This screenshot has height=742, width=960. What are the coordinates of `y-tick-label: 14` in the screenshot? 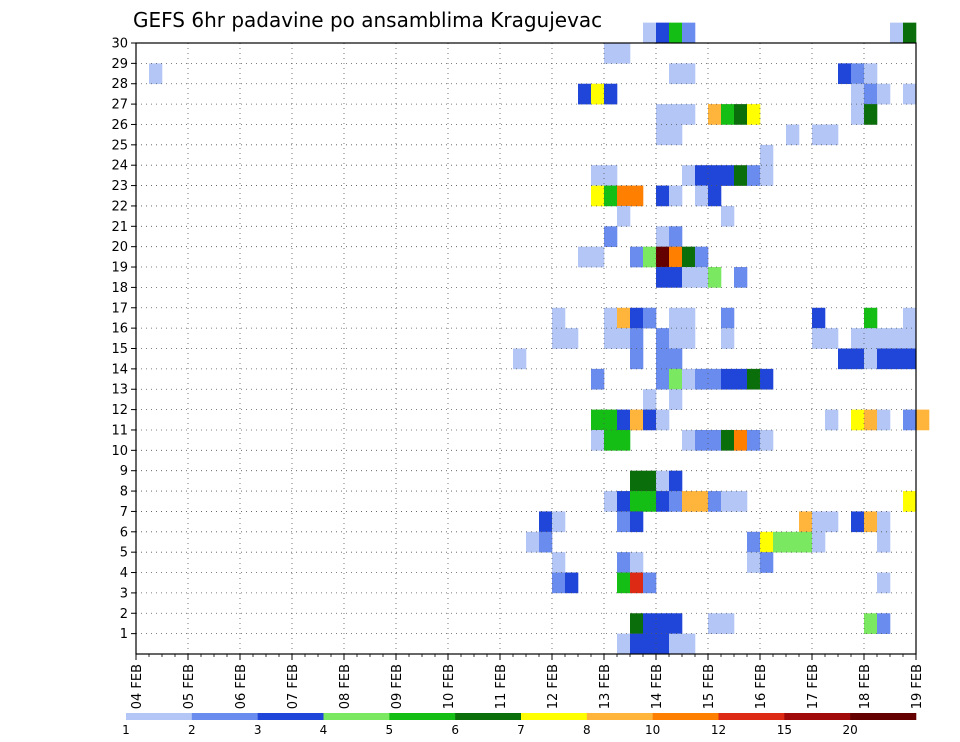 It's located at (119, 369).